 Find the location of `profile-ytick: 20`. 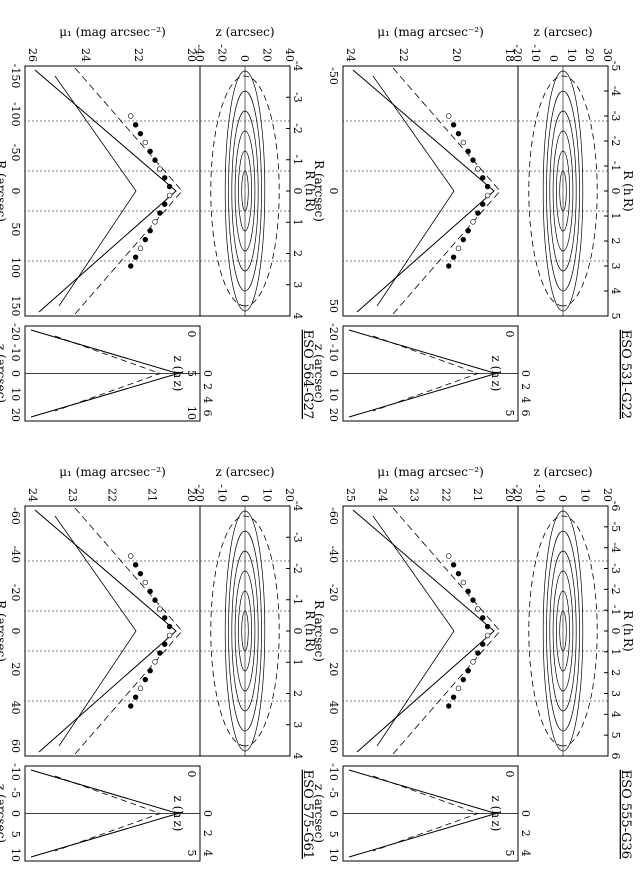

profile-ytick: 20 is located at coordinates (191, 55).